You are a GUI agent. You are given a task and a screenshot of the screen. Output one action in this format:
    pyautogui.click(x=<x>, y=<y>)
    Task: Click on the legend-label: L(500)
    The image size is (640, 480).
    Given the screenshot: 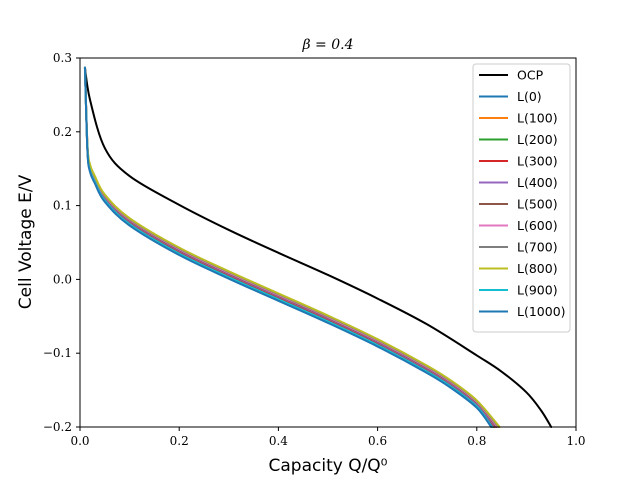 What is the action you would take?
    pyautogui.click(x=537, y=204)
    